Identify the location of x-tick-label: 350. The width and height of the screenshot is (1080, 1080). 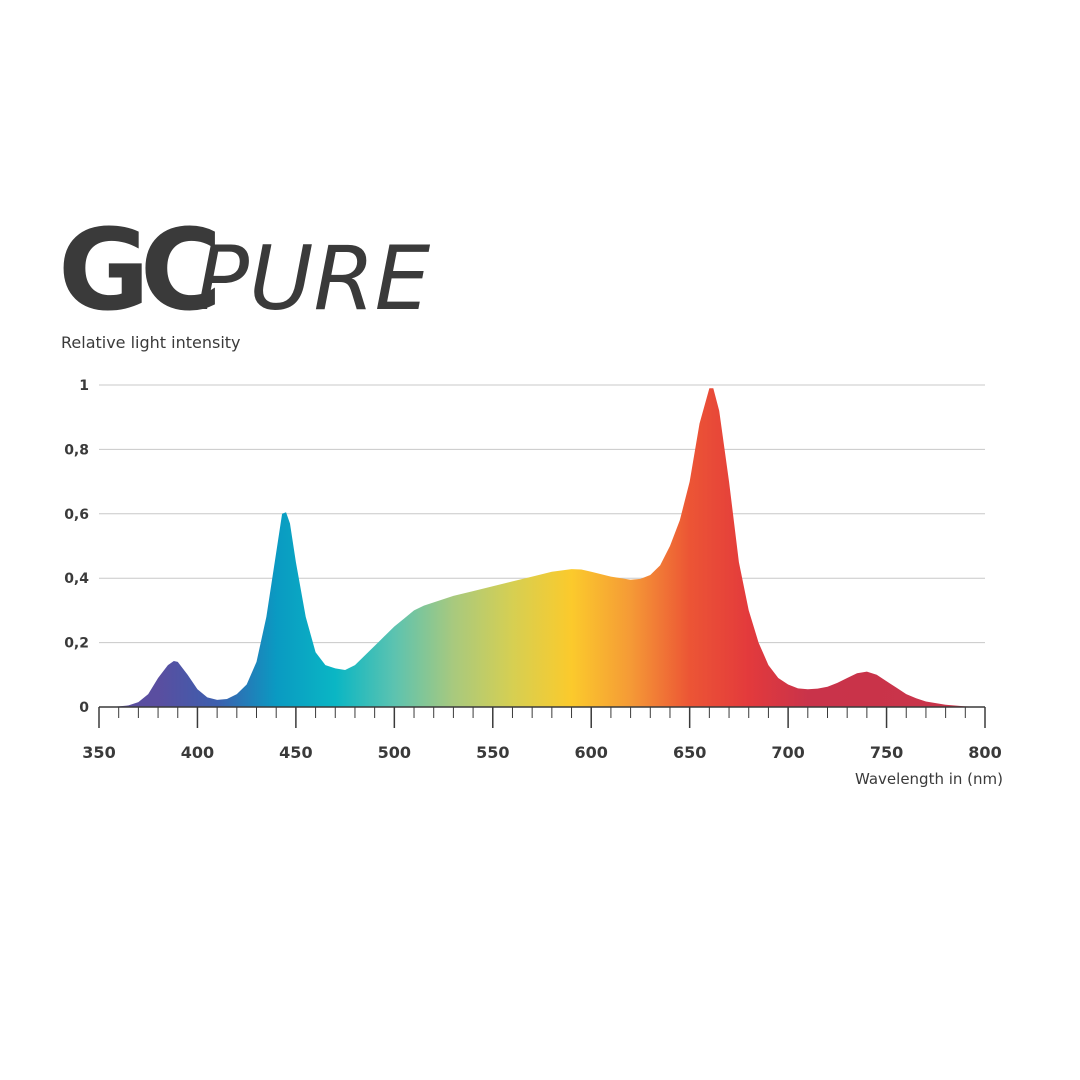
(98, 752).